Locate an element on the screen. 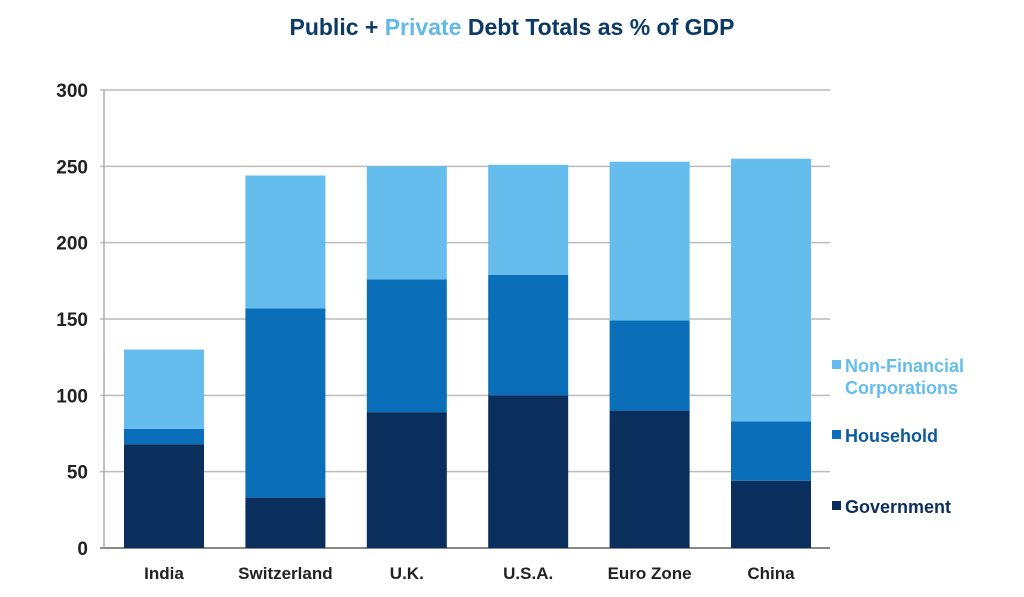 This screenshot has width=1024, height=597. x-tick-label: China is located at coordinates (771, 573).